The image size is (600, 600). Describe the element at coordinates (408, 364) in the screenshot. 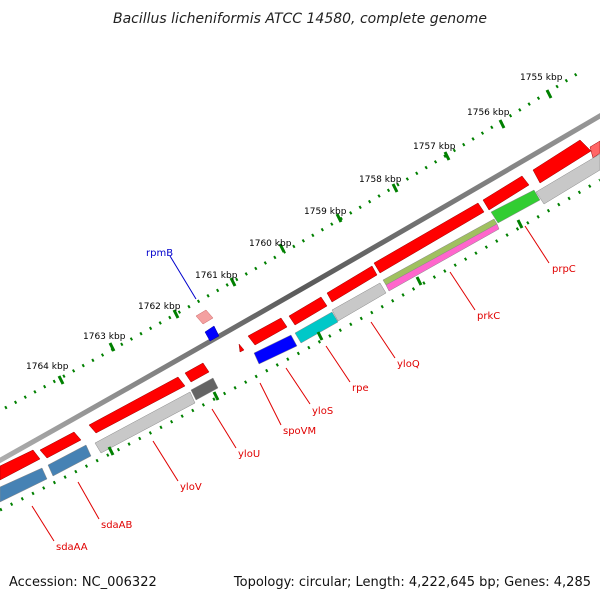

I see `gene-label-yloQ: yloQ` at that location.